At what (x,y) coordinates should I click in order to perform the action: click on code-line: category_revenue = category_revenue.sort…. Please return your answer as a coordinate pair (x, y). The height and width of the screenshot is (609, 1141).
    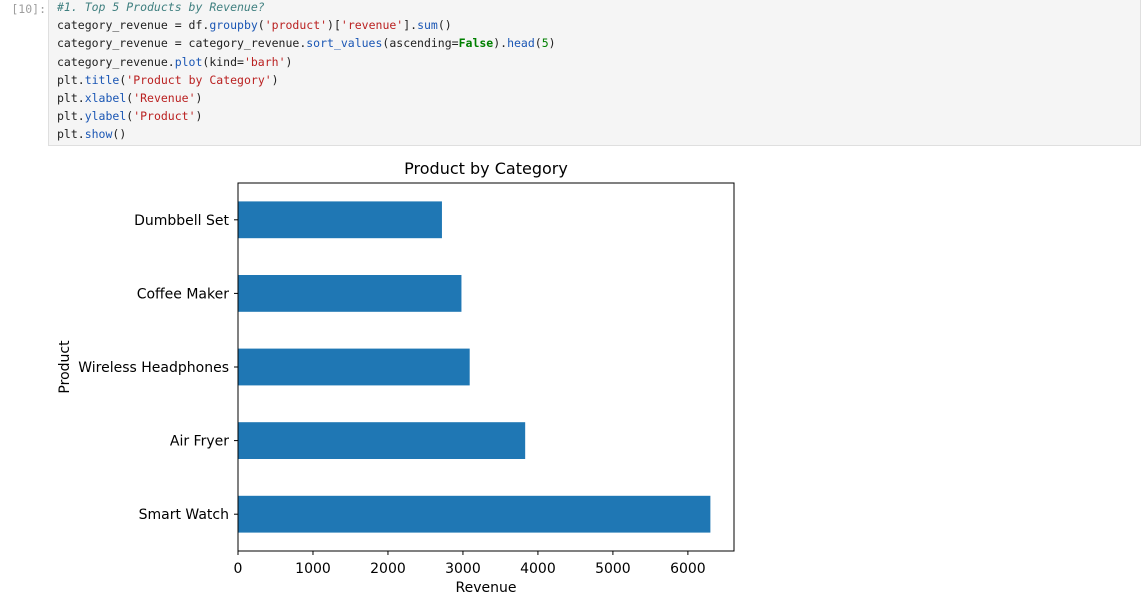
    Looking at the image, I should click on (306, 43).